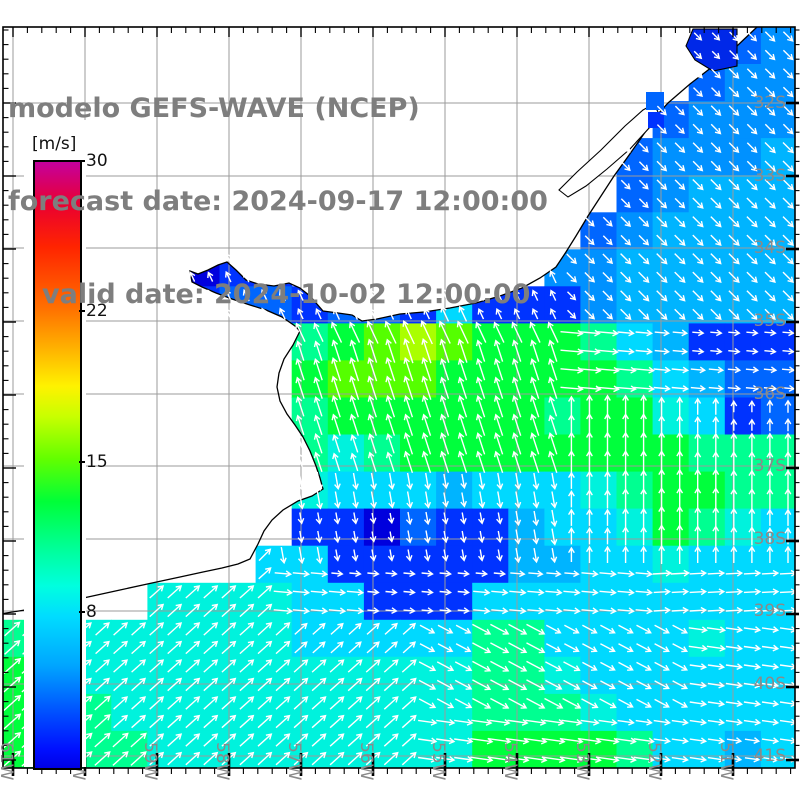 The height and width of the screenshot is (800, 800). What do you see at coordinates (286, 294) in the screenshot?
I see `valid-date: valid date: 2024-10-02 12:00:00` at bounding box center [286, 294].